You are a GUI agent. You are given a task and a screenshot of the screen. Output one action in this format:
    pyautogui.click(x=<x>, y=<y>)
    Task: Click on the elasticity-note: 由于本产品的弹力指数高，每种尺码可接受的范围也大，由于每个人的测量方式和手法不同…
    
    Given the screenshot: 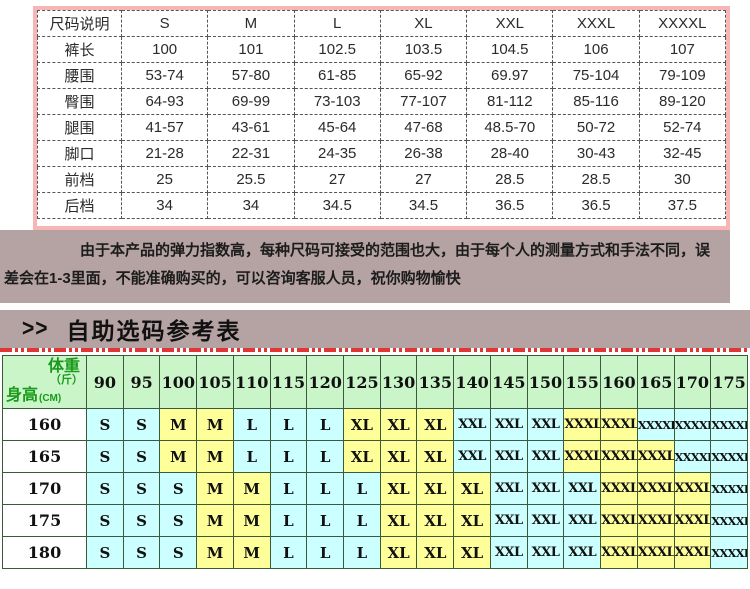 What is the action you would take?
    pyautogui.click(x=365, y=266)
    